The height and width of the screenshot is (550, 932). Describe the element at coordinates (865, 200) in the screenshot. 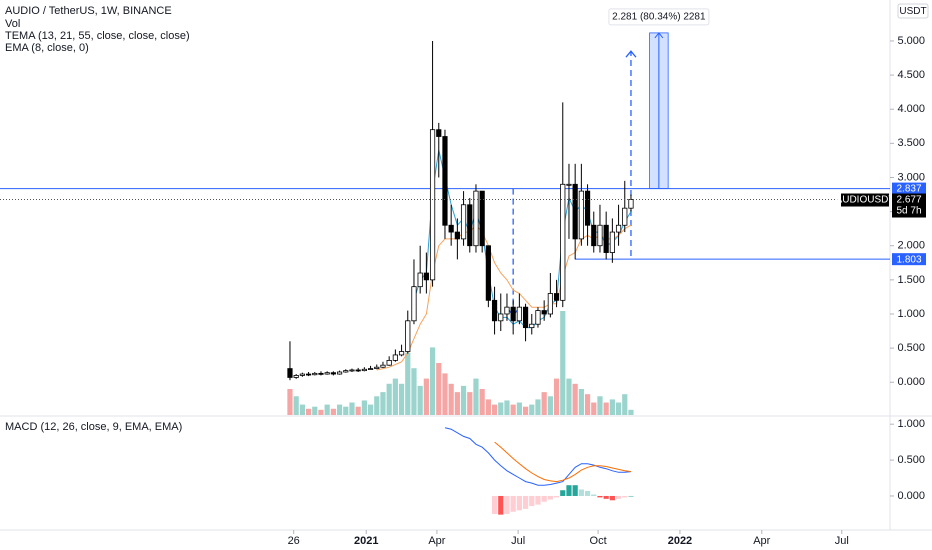

I see `symbol-tag-label: AUDIOUSDT` at that location.